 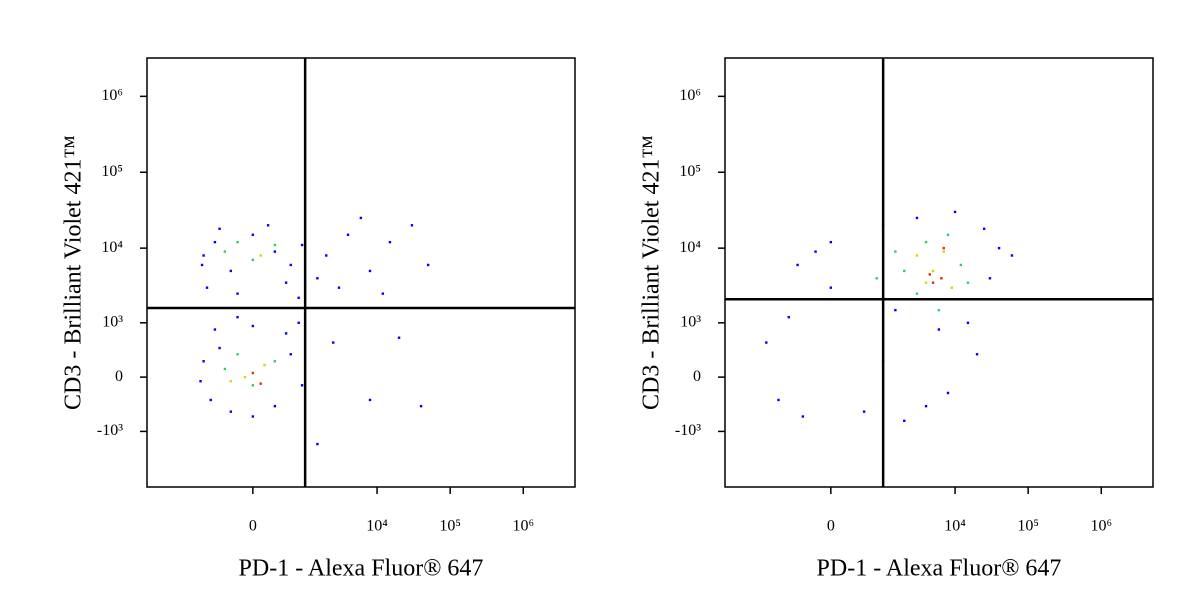 What do you see at coordinates (74, 272) in the screenshot?
I see `y-axis-label: CD3 - Brilliant Violet 421™` at bounding box center [74, 272].